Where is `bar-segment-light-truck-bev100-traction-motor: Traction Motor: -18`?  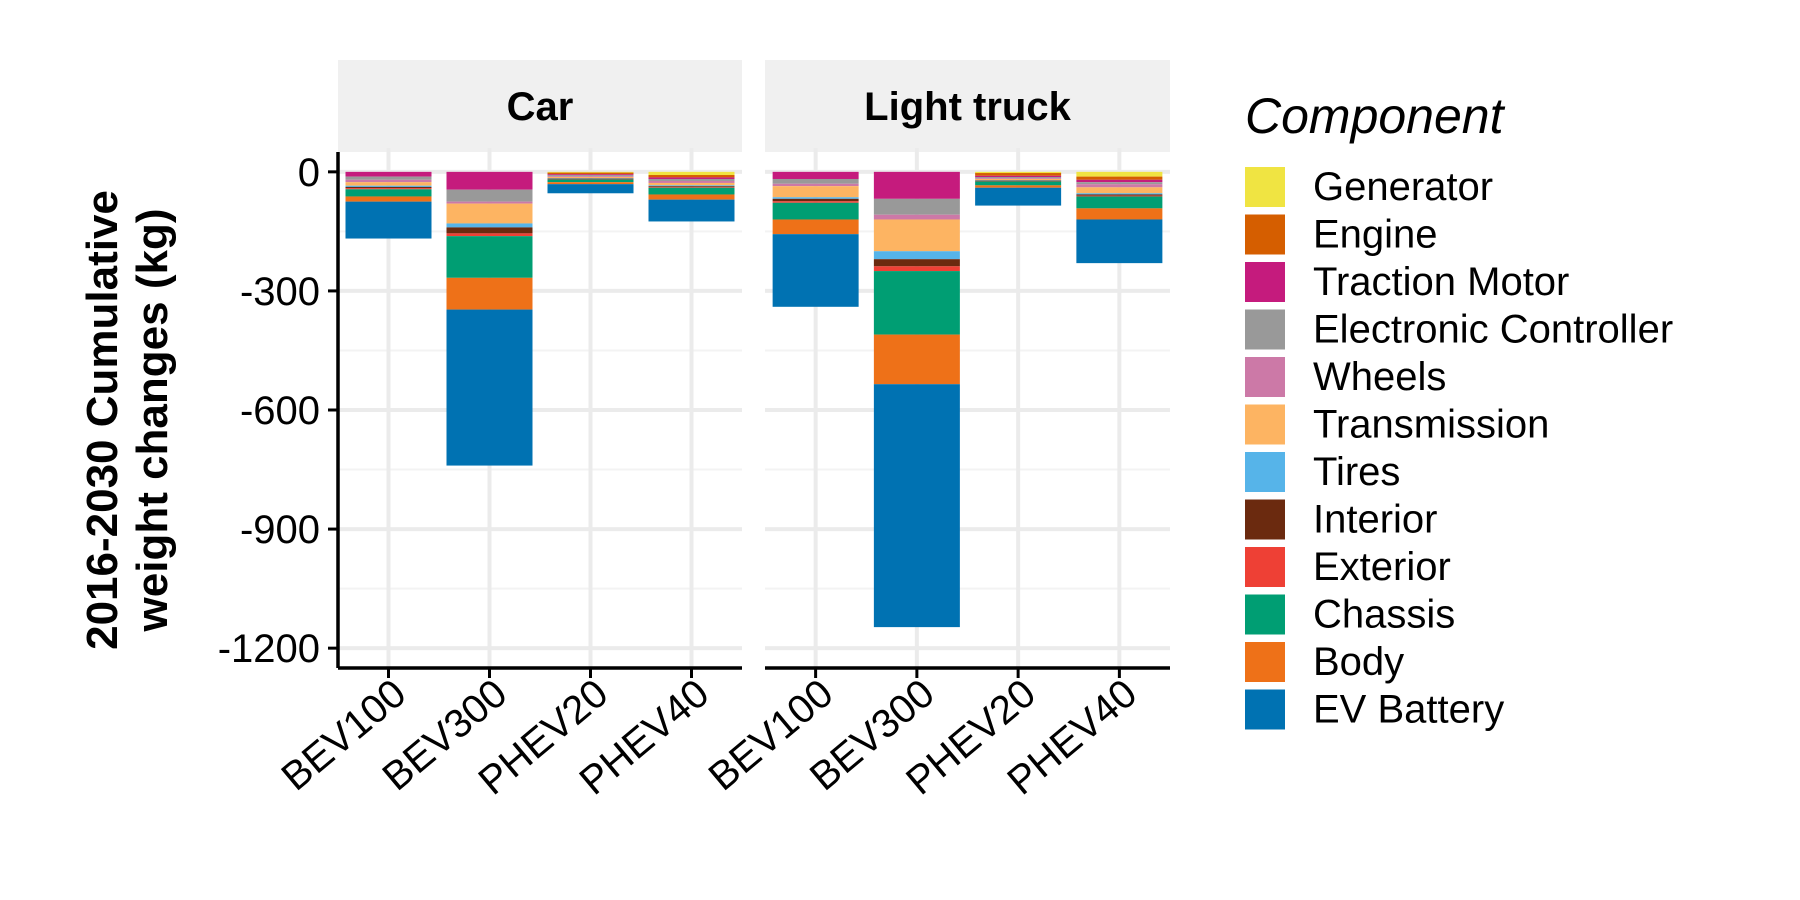 bar-segment-light-truck-bev100-traction-motor: Traction Motor: -18 is located at coordinates (815, 175).